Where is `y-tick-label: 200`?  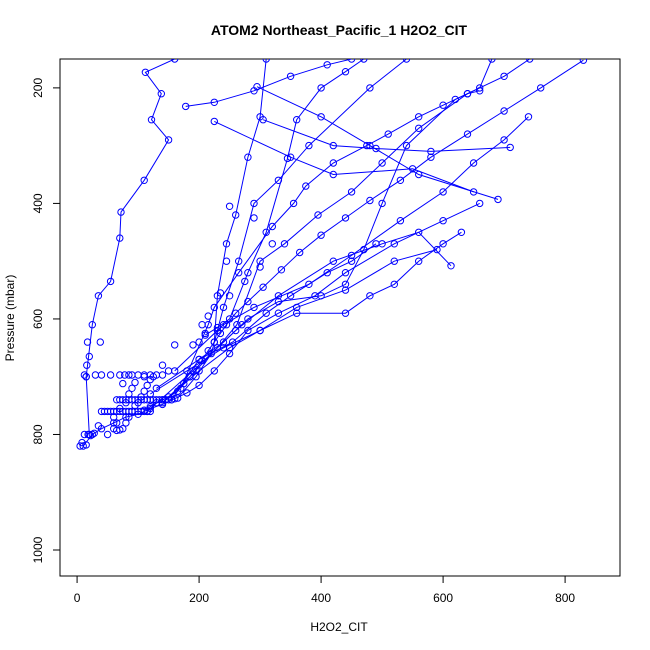 y-tick-label: 200 is located at coordinates (38, 88).